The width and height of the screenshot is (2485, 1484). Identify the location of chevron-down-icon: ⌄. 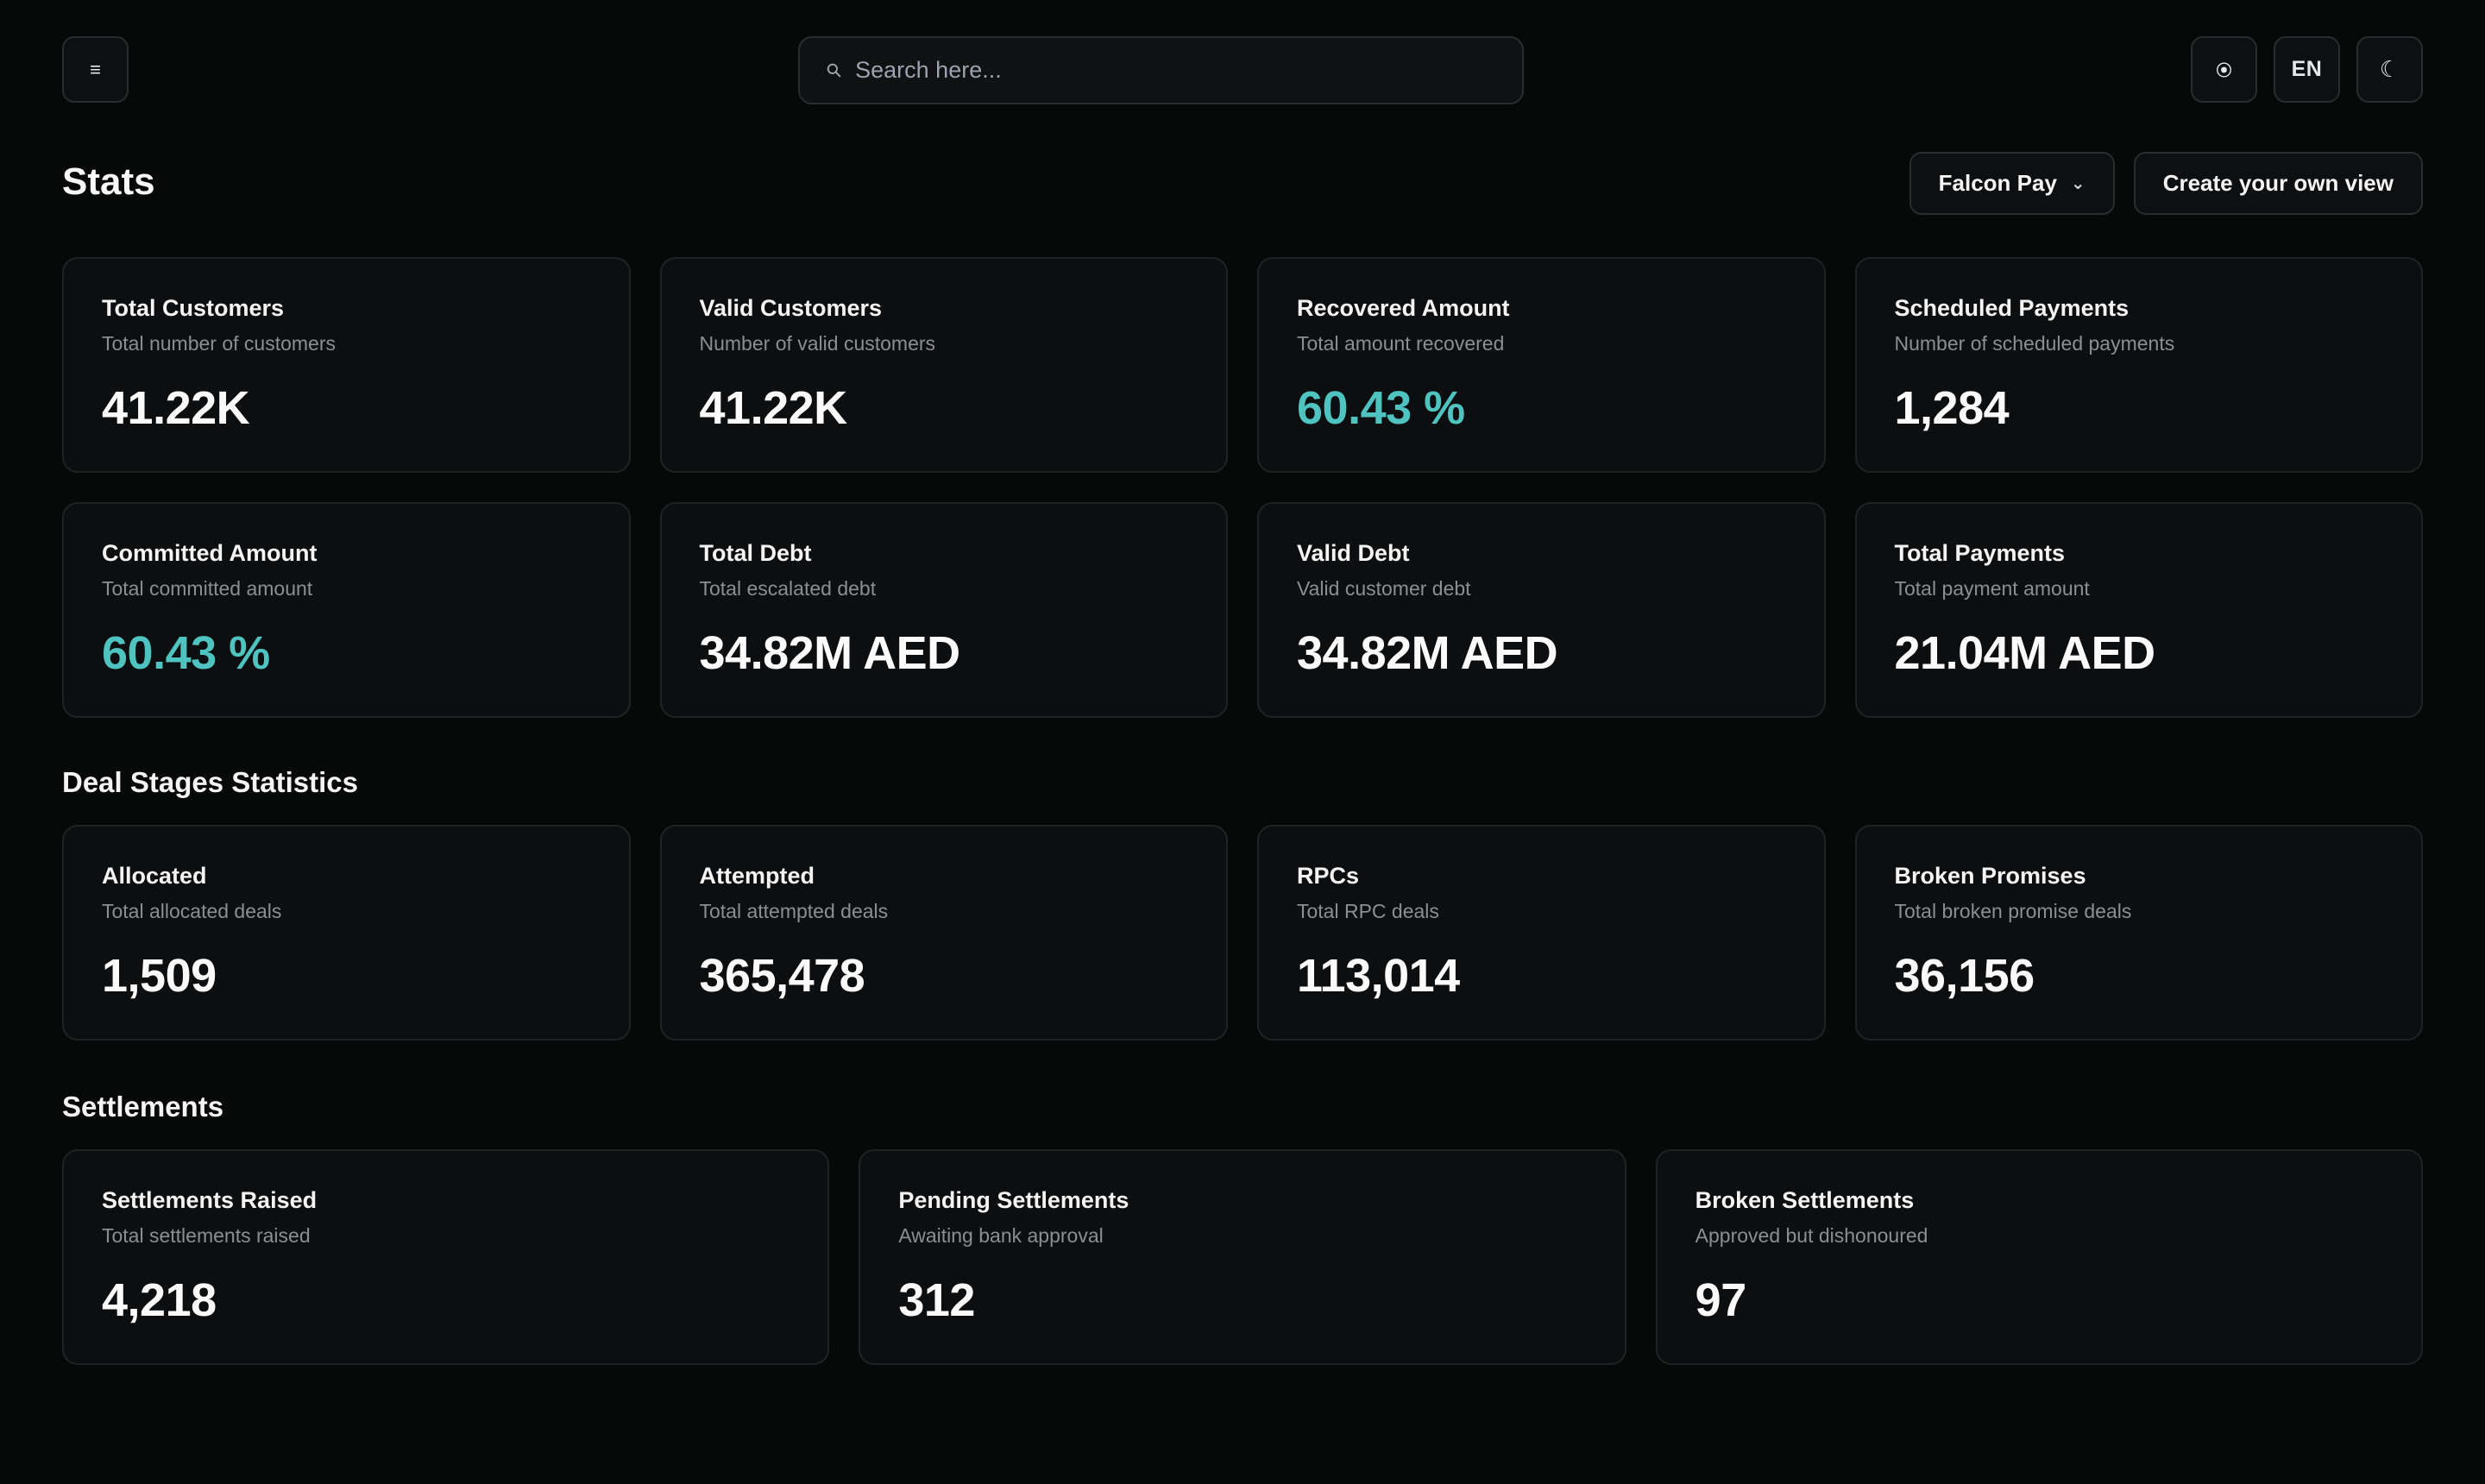
(2078, 184).